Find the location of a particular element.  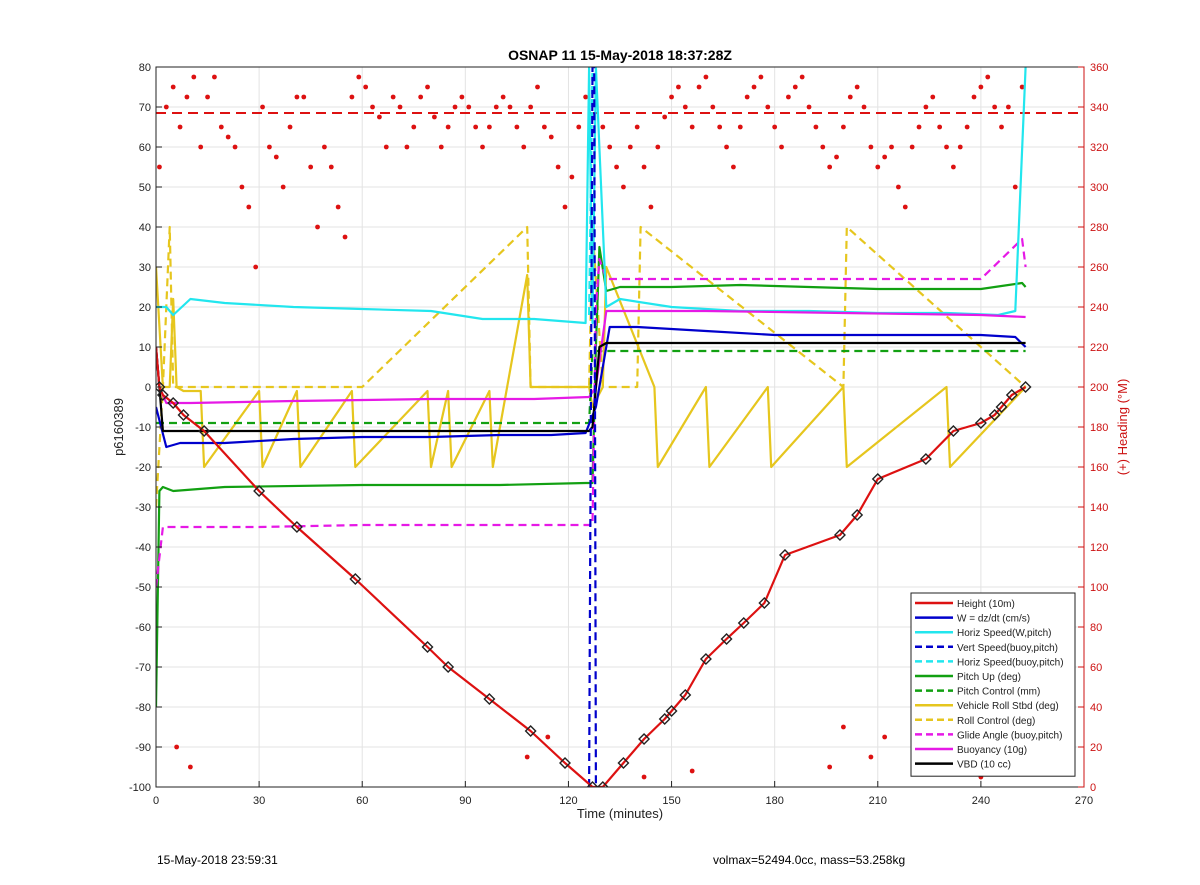

x-tick-label: 0 is located at coordinates (156, 801).